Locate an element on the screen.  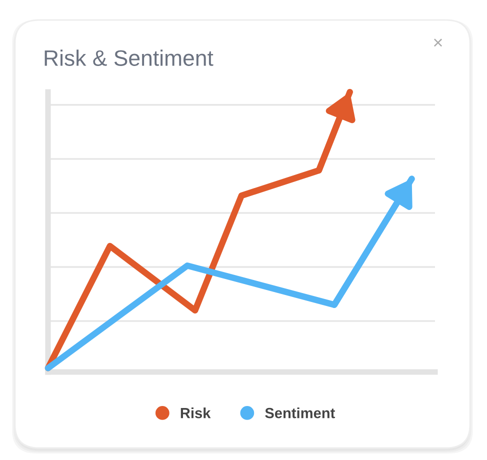
legend-label: Risk is located at coordinates (195, 413).